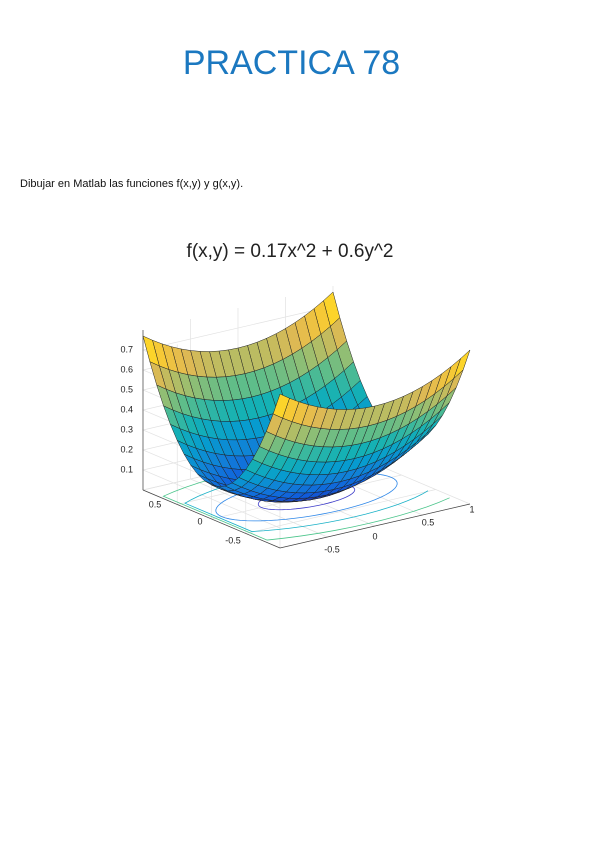 The image size is (599, 848). What do you see at coordinates (126, 409) in the screenshot?
I see `z-tick-label: 0.4` at bounding box center [126, 409].